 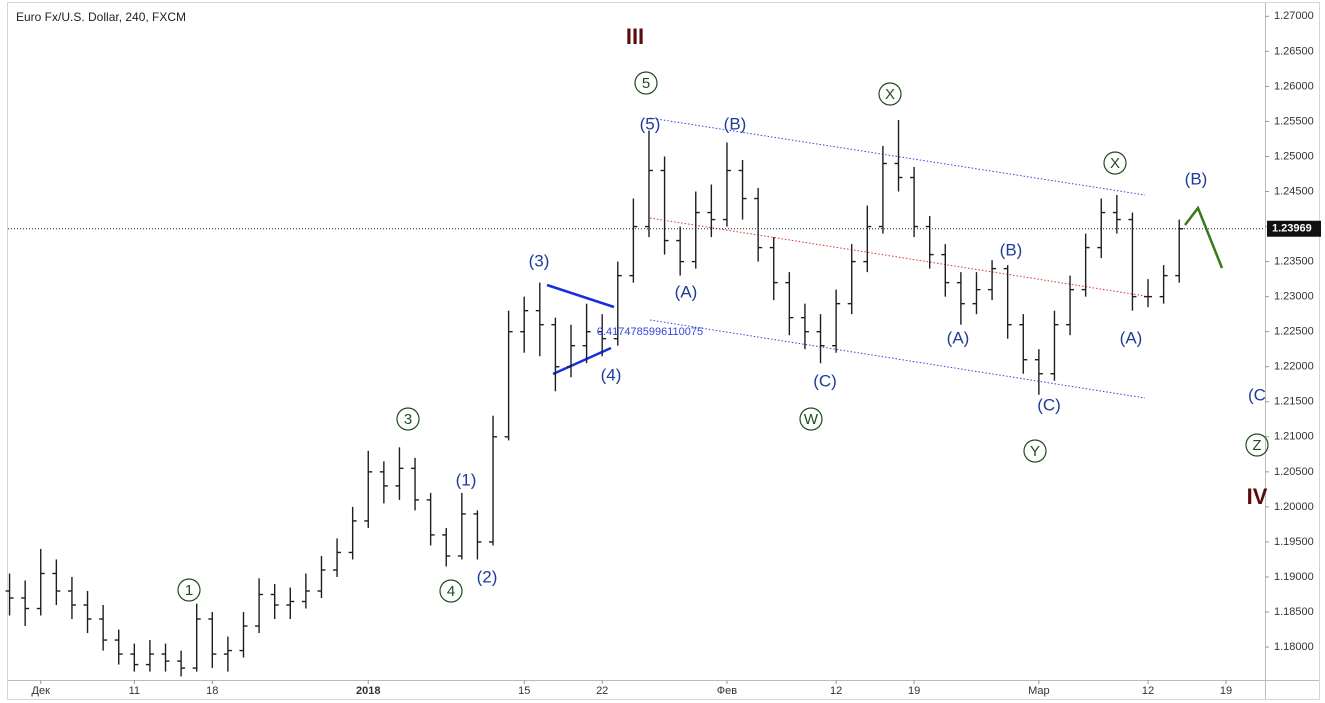 I want to click on wave-label: W, so click(x=811, y=419).